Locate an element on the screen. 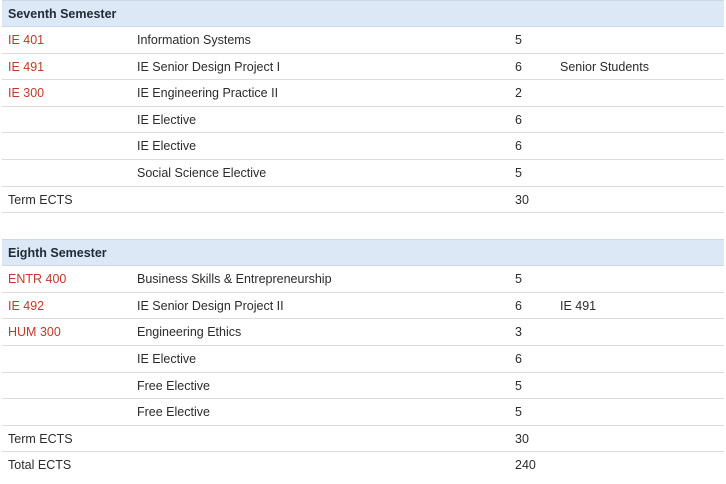  total-ects-row: Total ECTS 240 is located at coordinates (363, 465).